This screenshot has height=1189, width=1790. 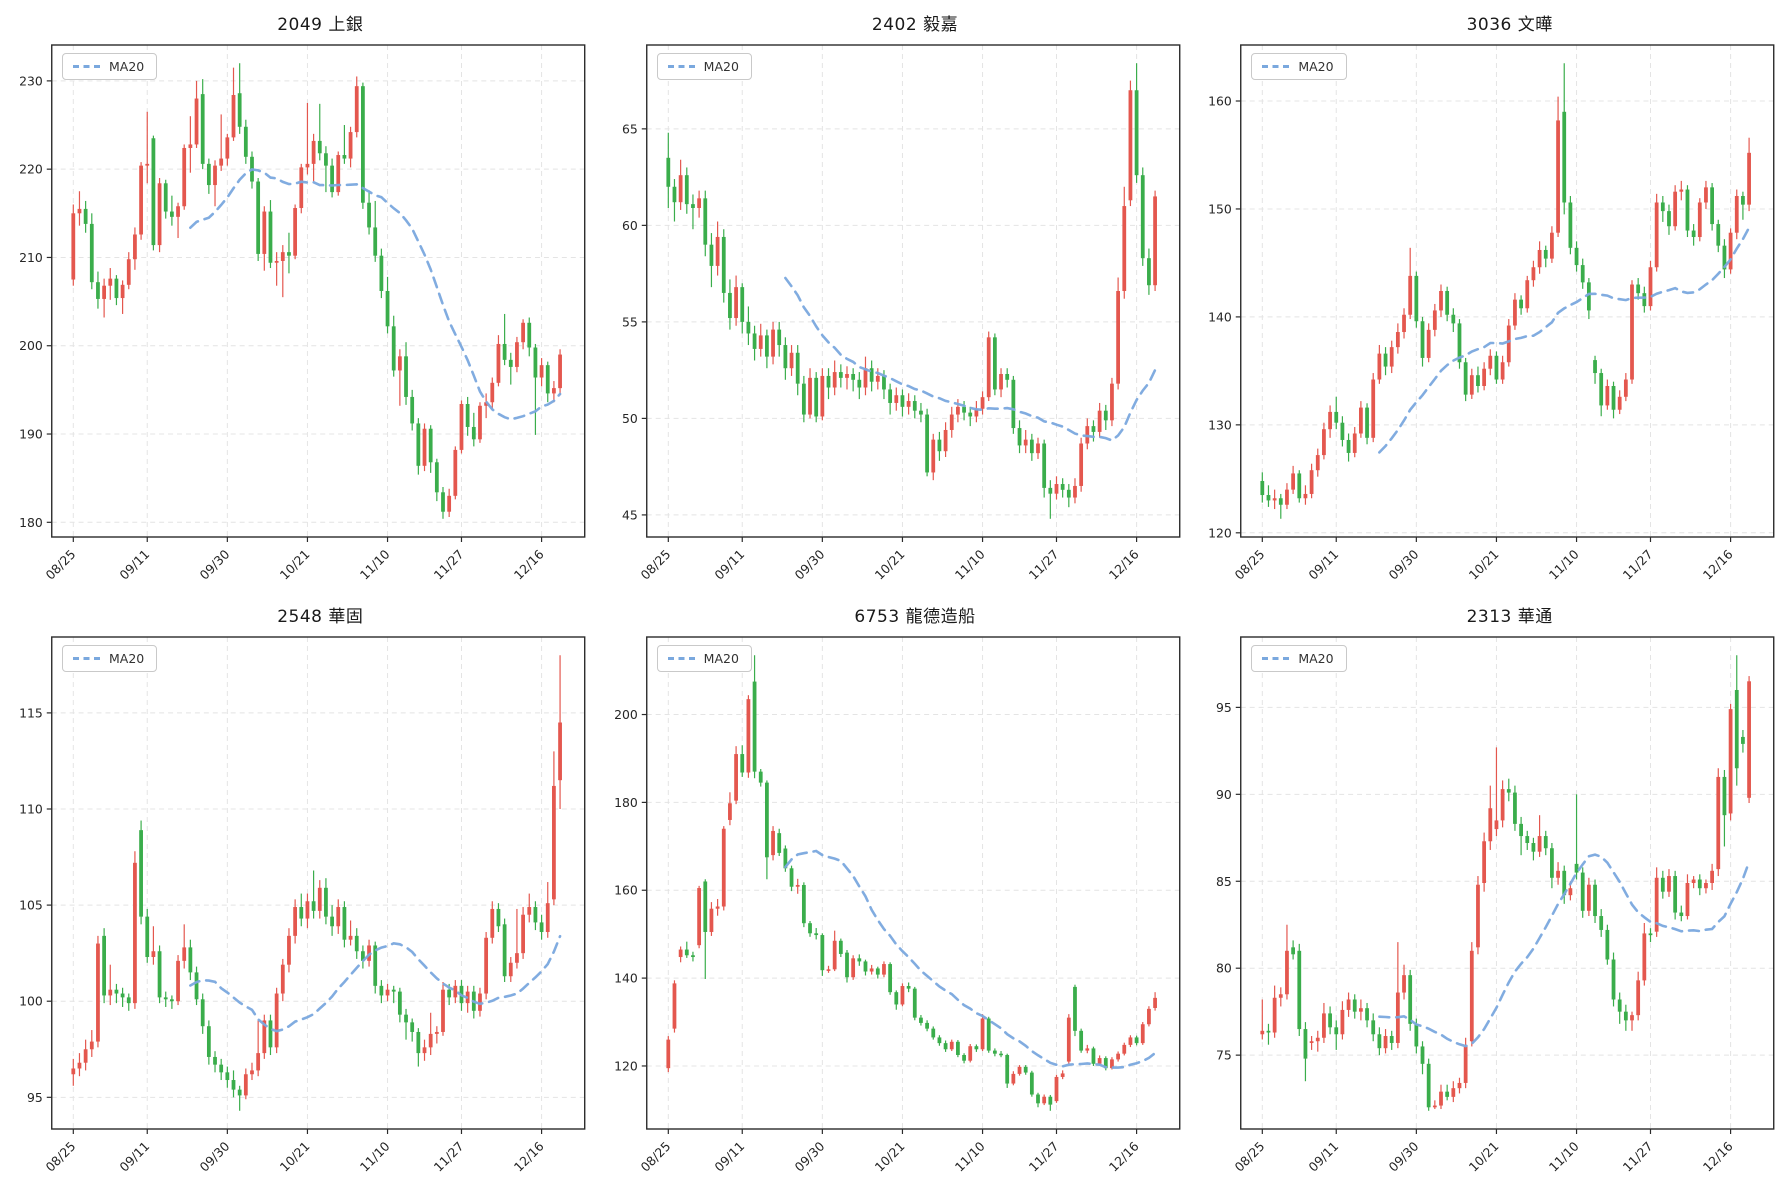 What do you see at coordinates (31, 169) in the screenshot?
I see `y-tick-label: 220` at bounding box center [31, 169].